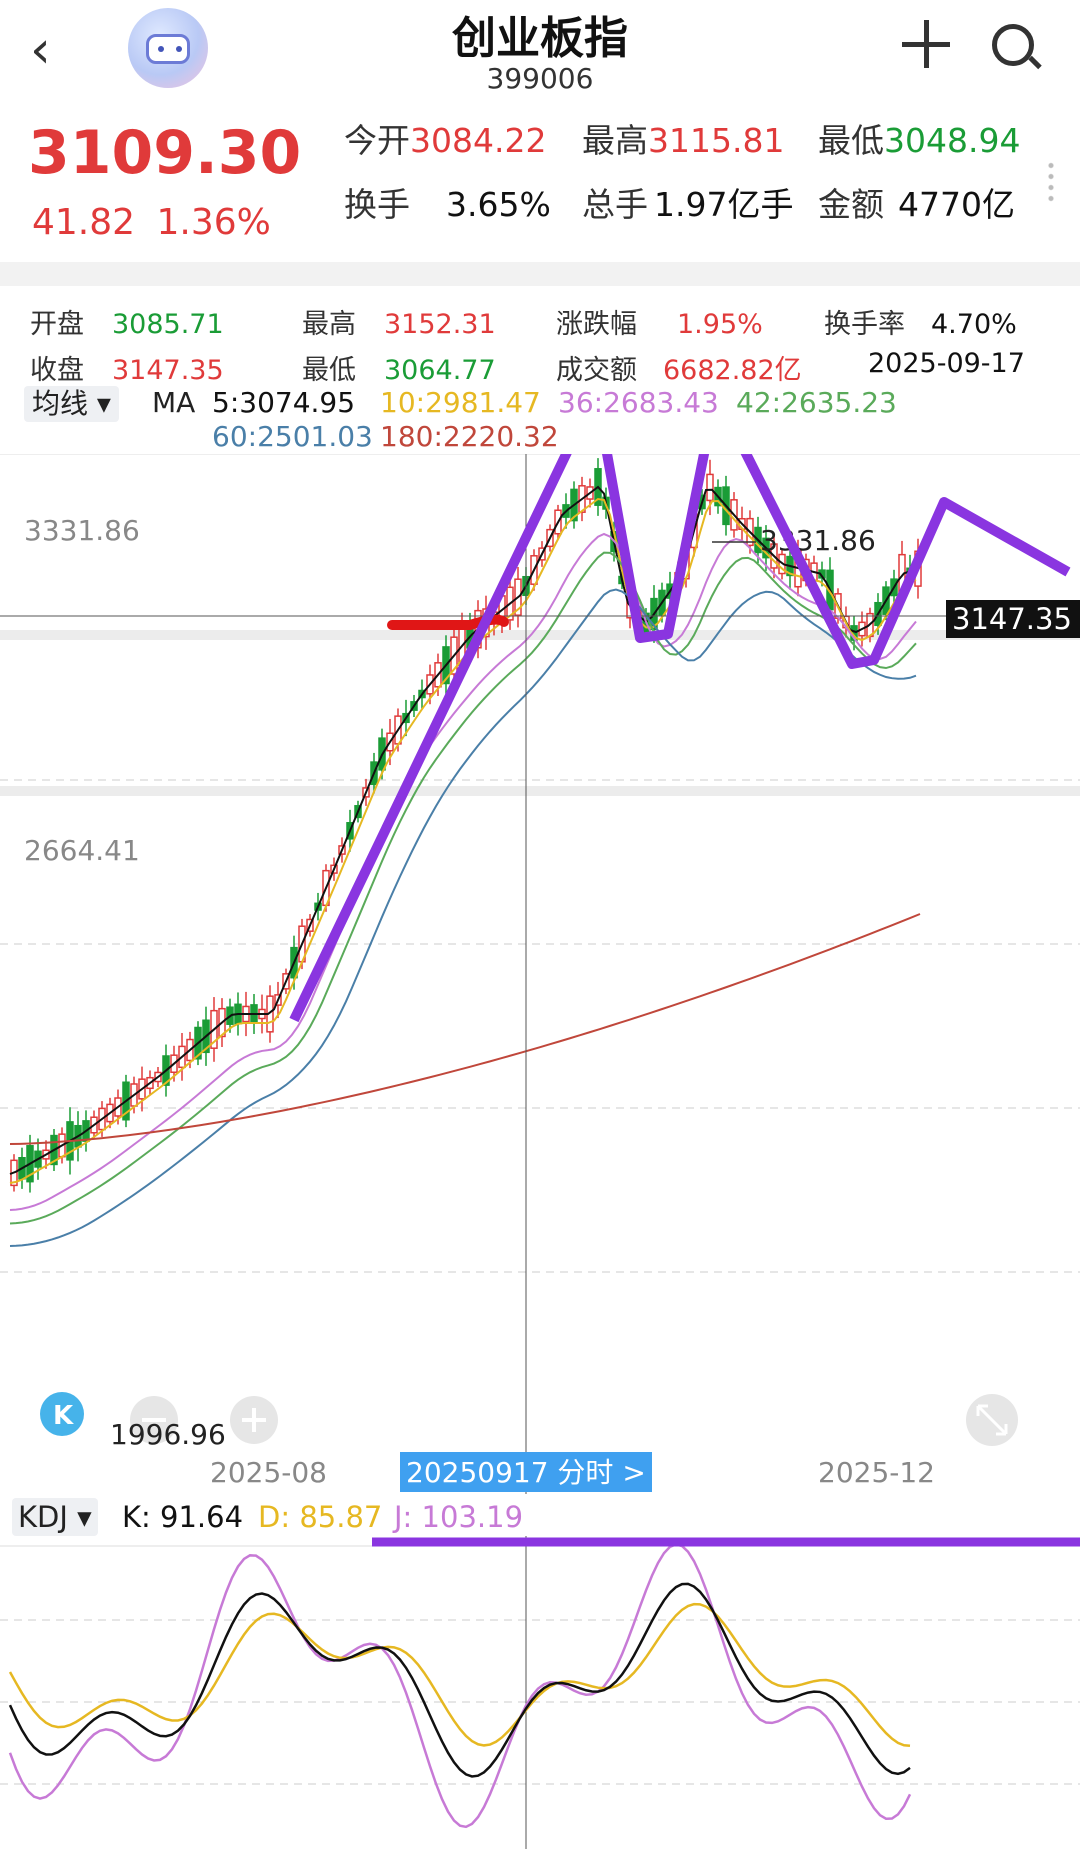 This screenshot has width=1080, height=1849. Describe the element at coordinates (168, 1434) in the screenshot. I see `low-price-label: 1996.96` at that location.